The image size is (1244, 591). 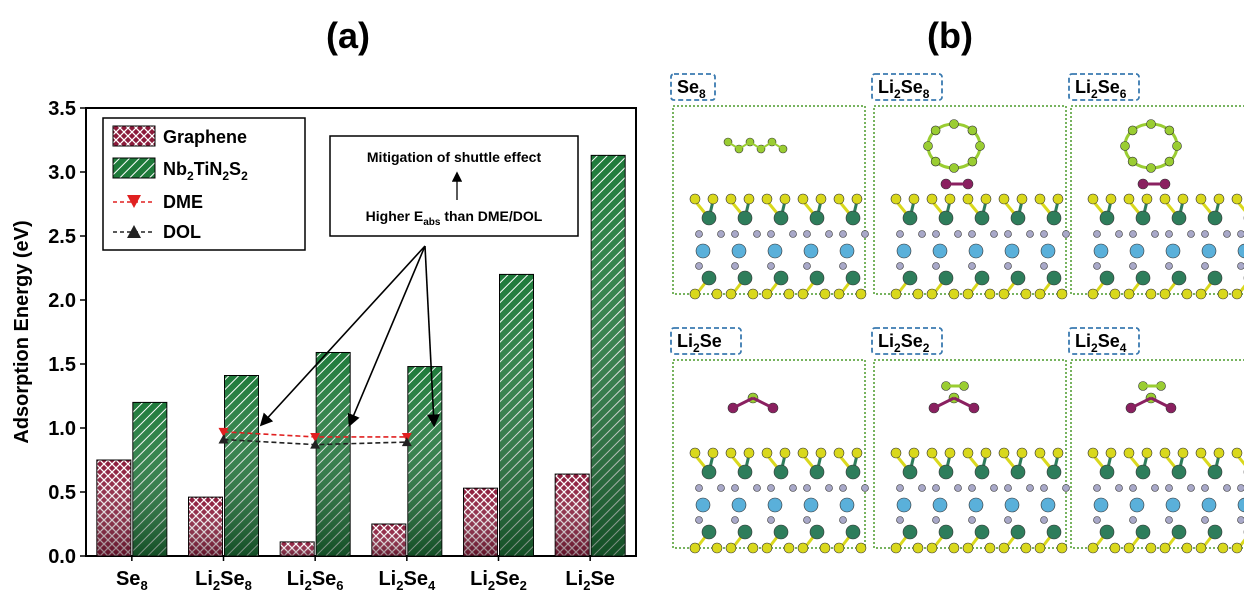 What do you see at coordinates (223, 432) in the screenshot?
I see `point-dme` at bounding box center [223, 432].